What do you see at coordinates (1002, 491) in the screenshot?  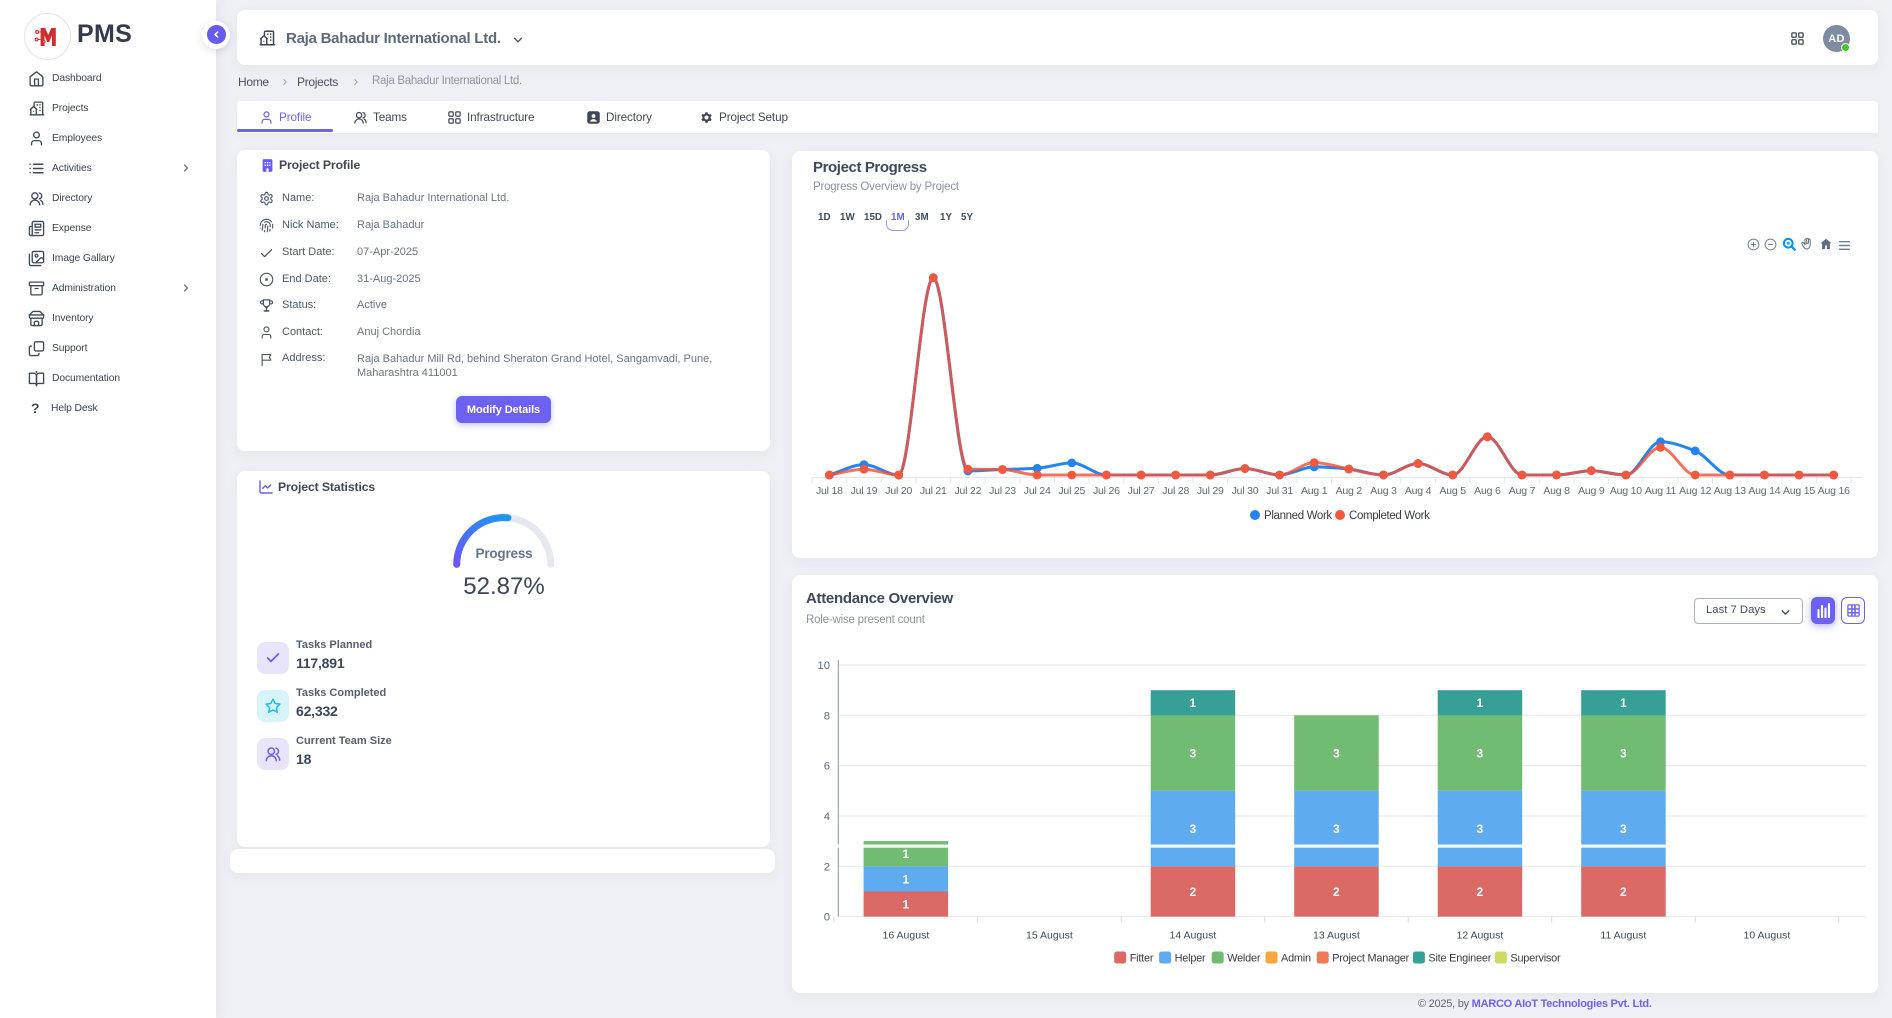 I see `svg-text: Jul 23` at bounding box center [1002, 491].